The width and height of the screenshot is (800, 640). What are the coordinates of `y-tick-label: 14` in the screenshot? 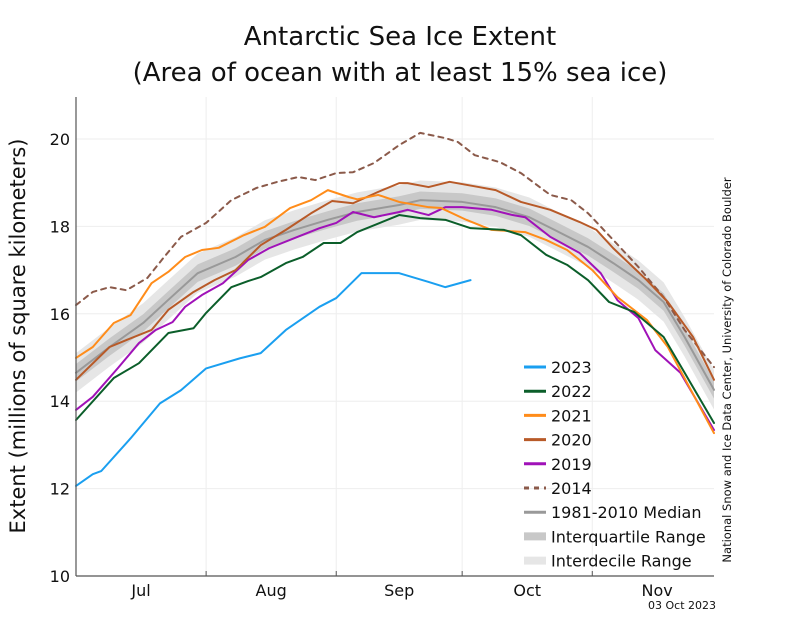 It's located at (60, 401).